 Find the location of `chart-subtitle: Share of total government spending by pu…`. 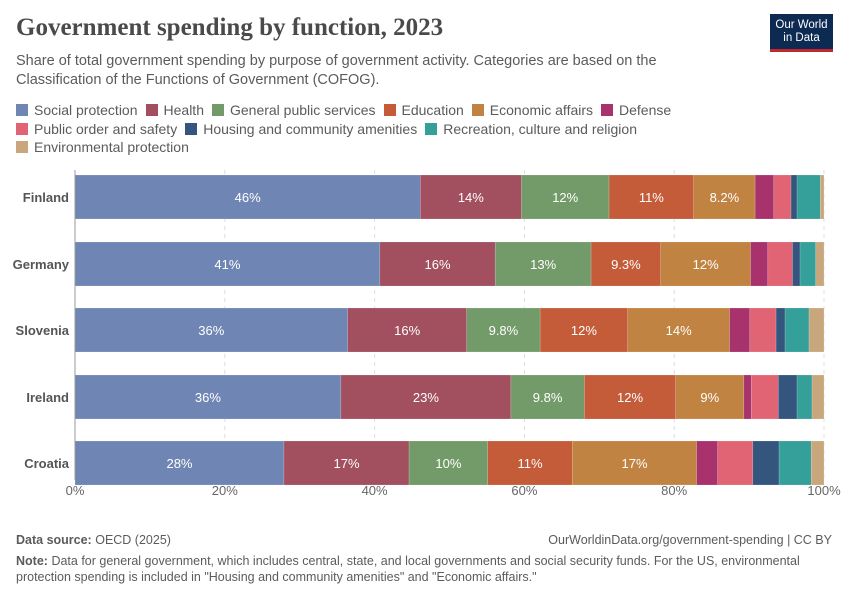

chart-subtitle: Share of total government spending by pu… is located at coordinates (336, 70).